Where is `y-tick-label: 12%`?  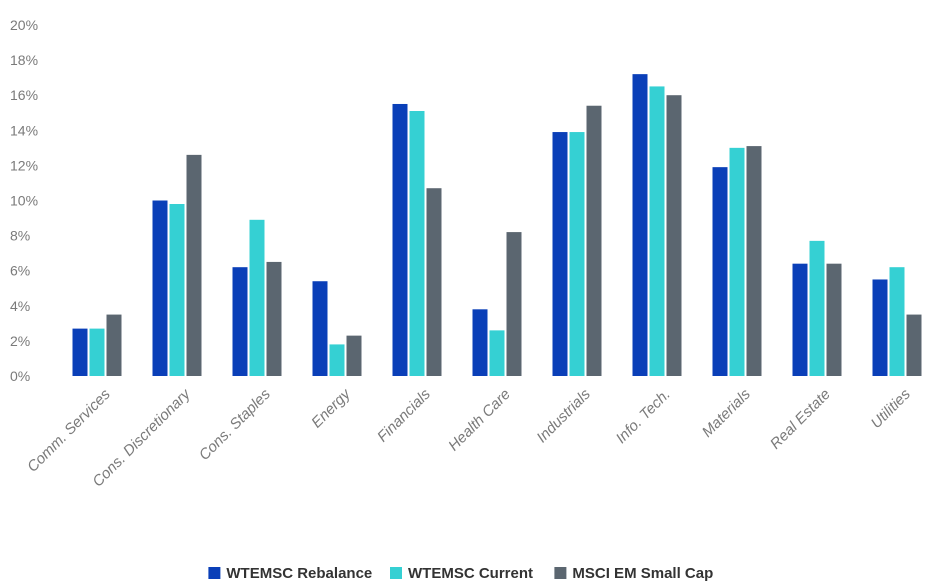
y-tick-label: 12% is located at coordinates (24, 165).